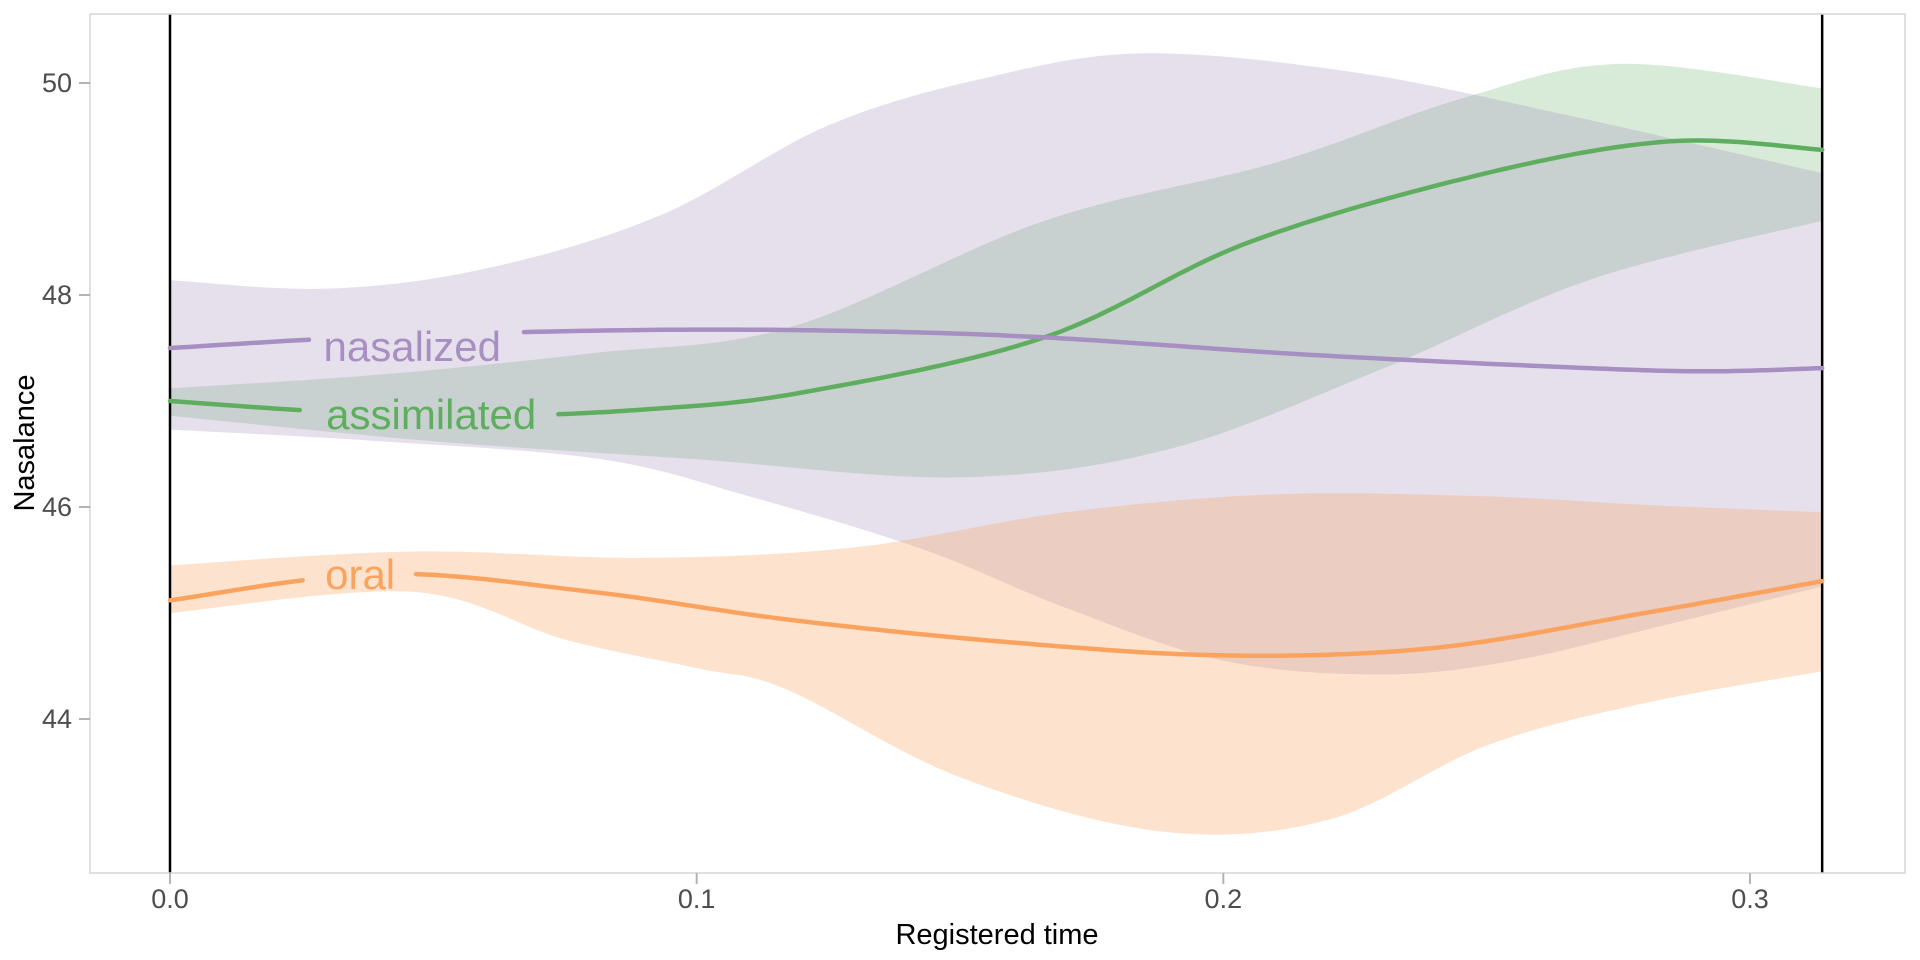  I want to click on oral-label: oral, so click(360, 574).